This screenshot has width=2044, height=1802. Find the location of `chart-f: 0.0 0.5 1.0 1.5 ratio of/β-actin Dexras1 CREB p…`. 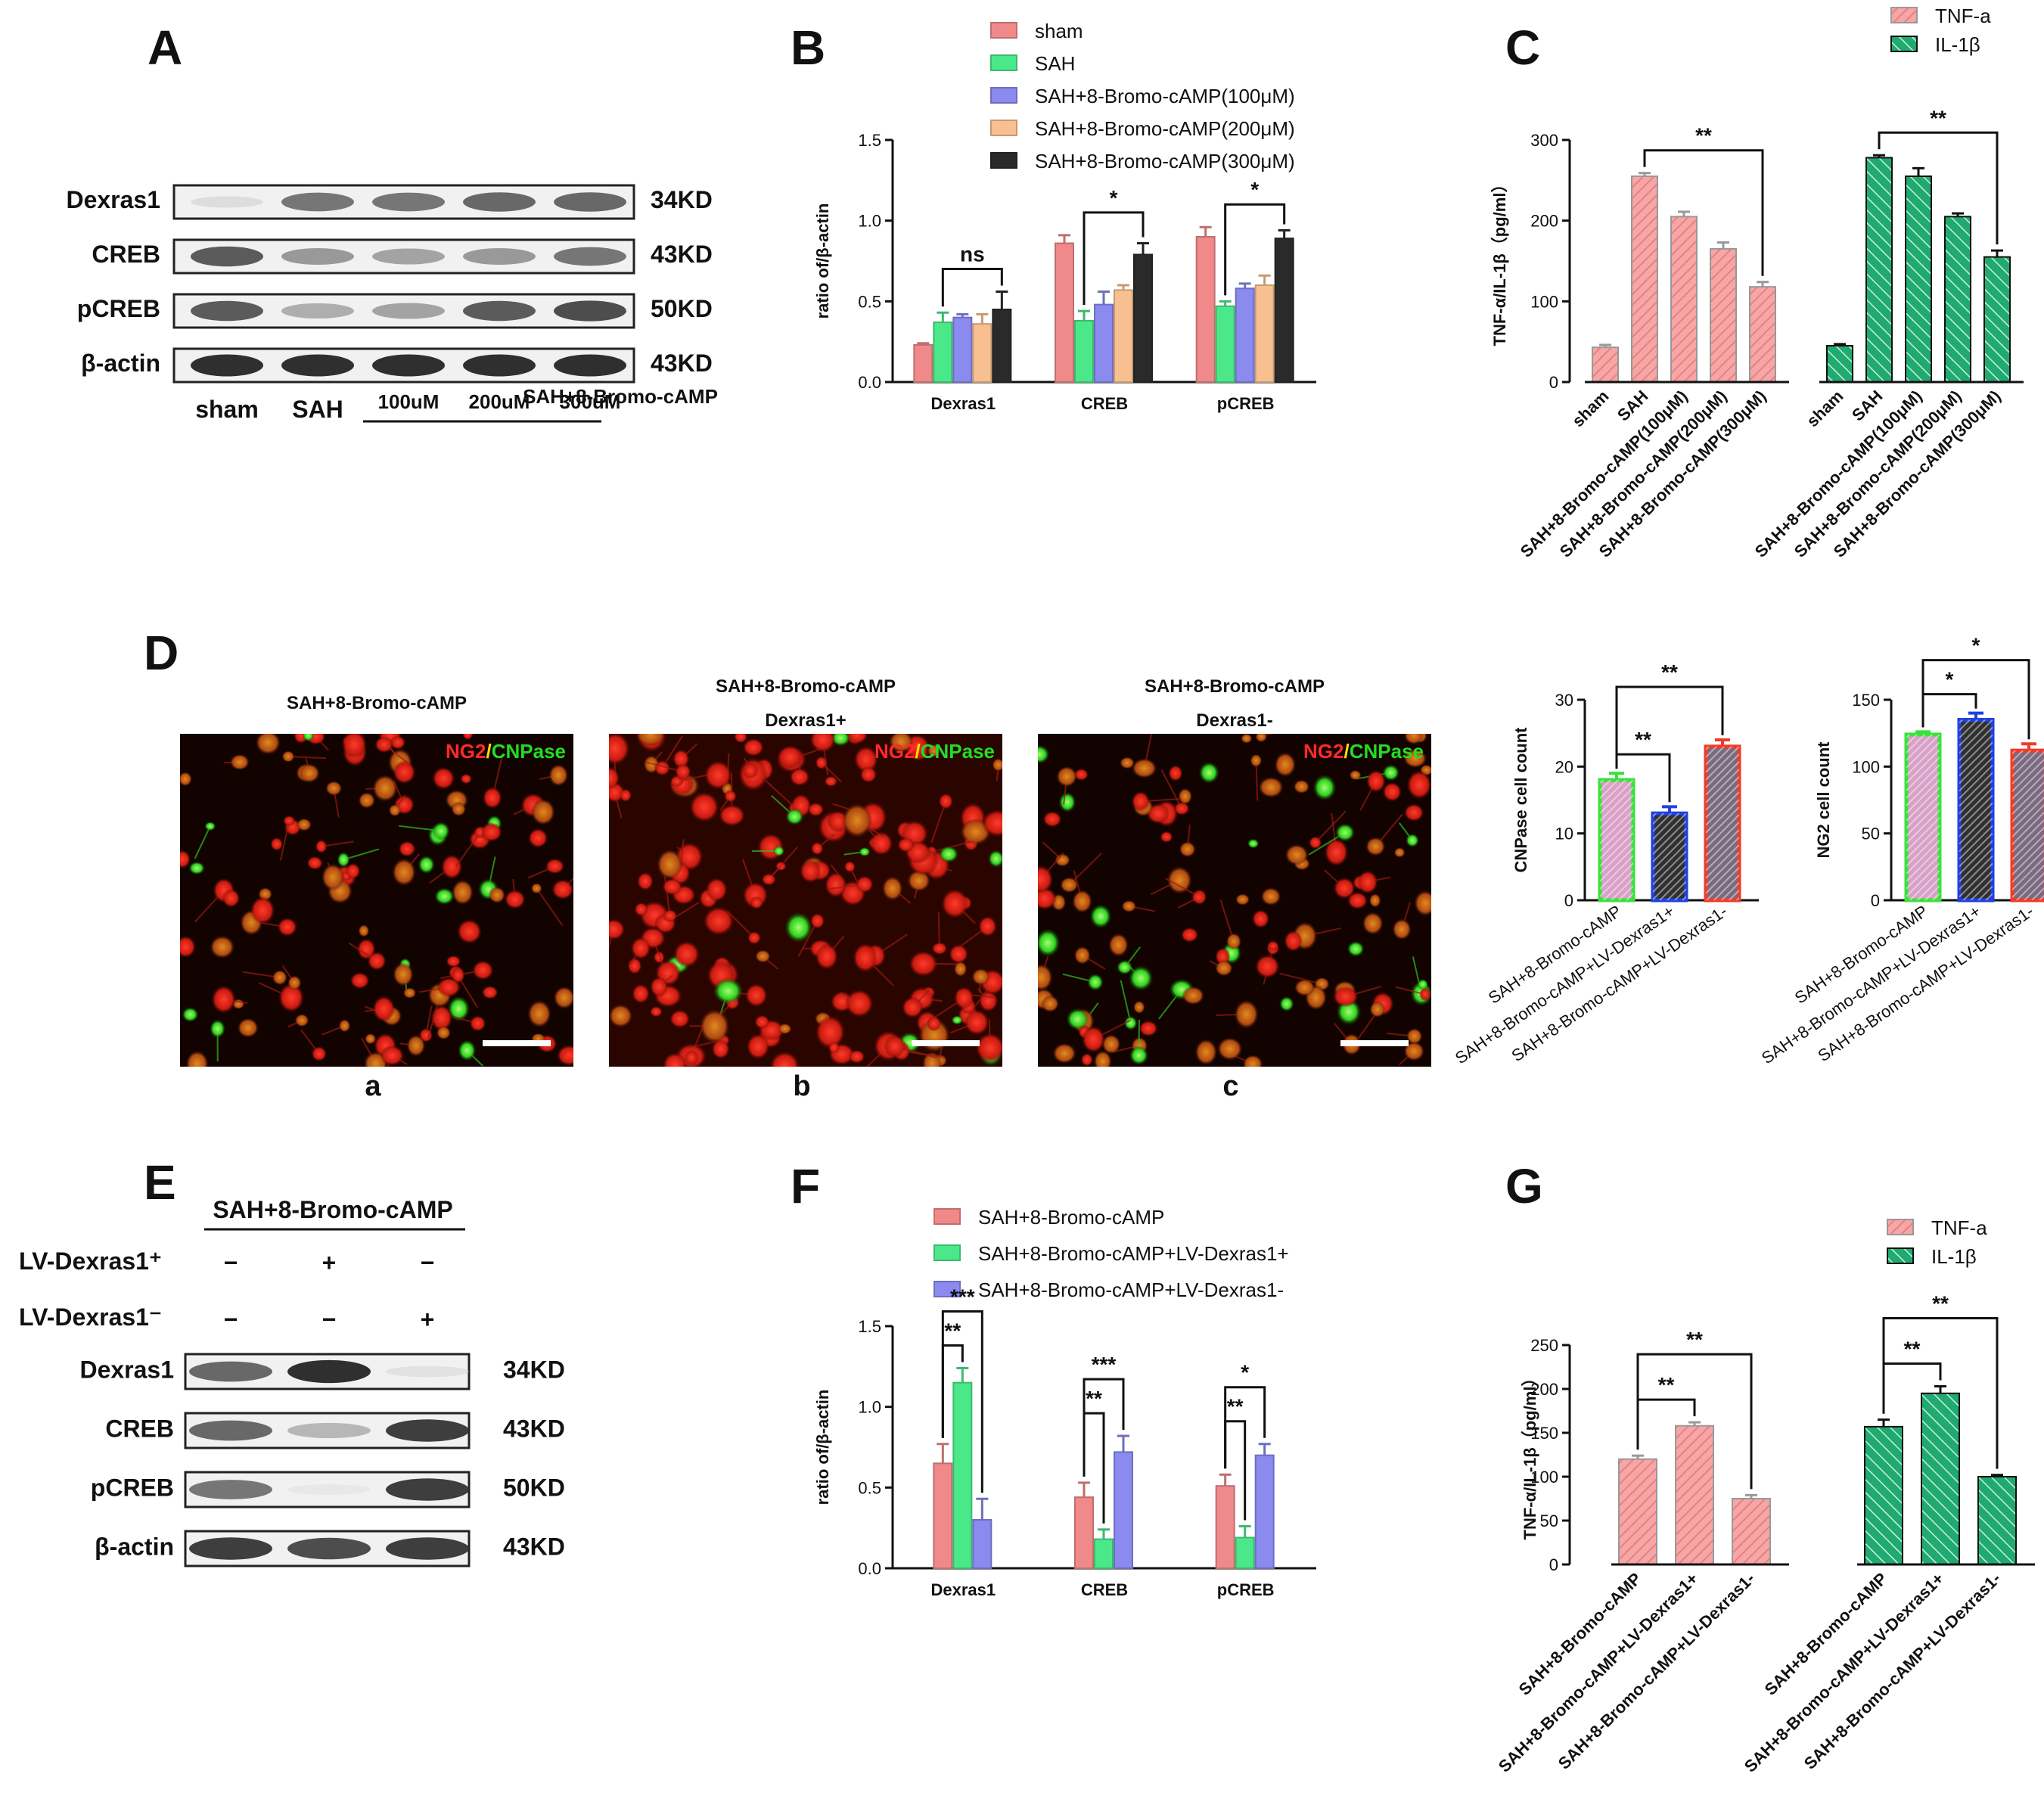

chart-f: 0.0 0.5 1.0 1.5 ratio of/β-actin Dexras1 CREB p… is located at coordinates (1064, 1402).